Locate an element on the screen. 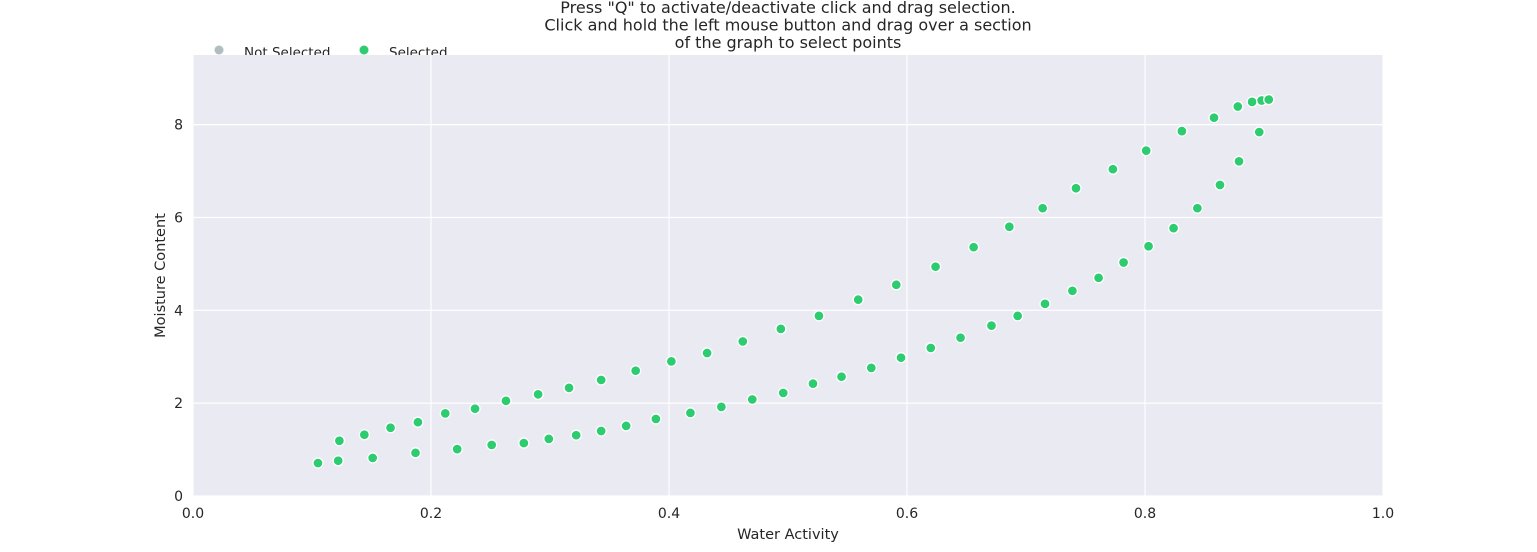 This screenshot has width=1537, height=552. y-tick-label: 8 is located at coordinates (178, 126).